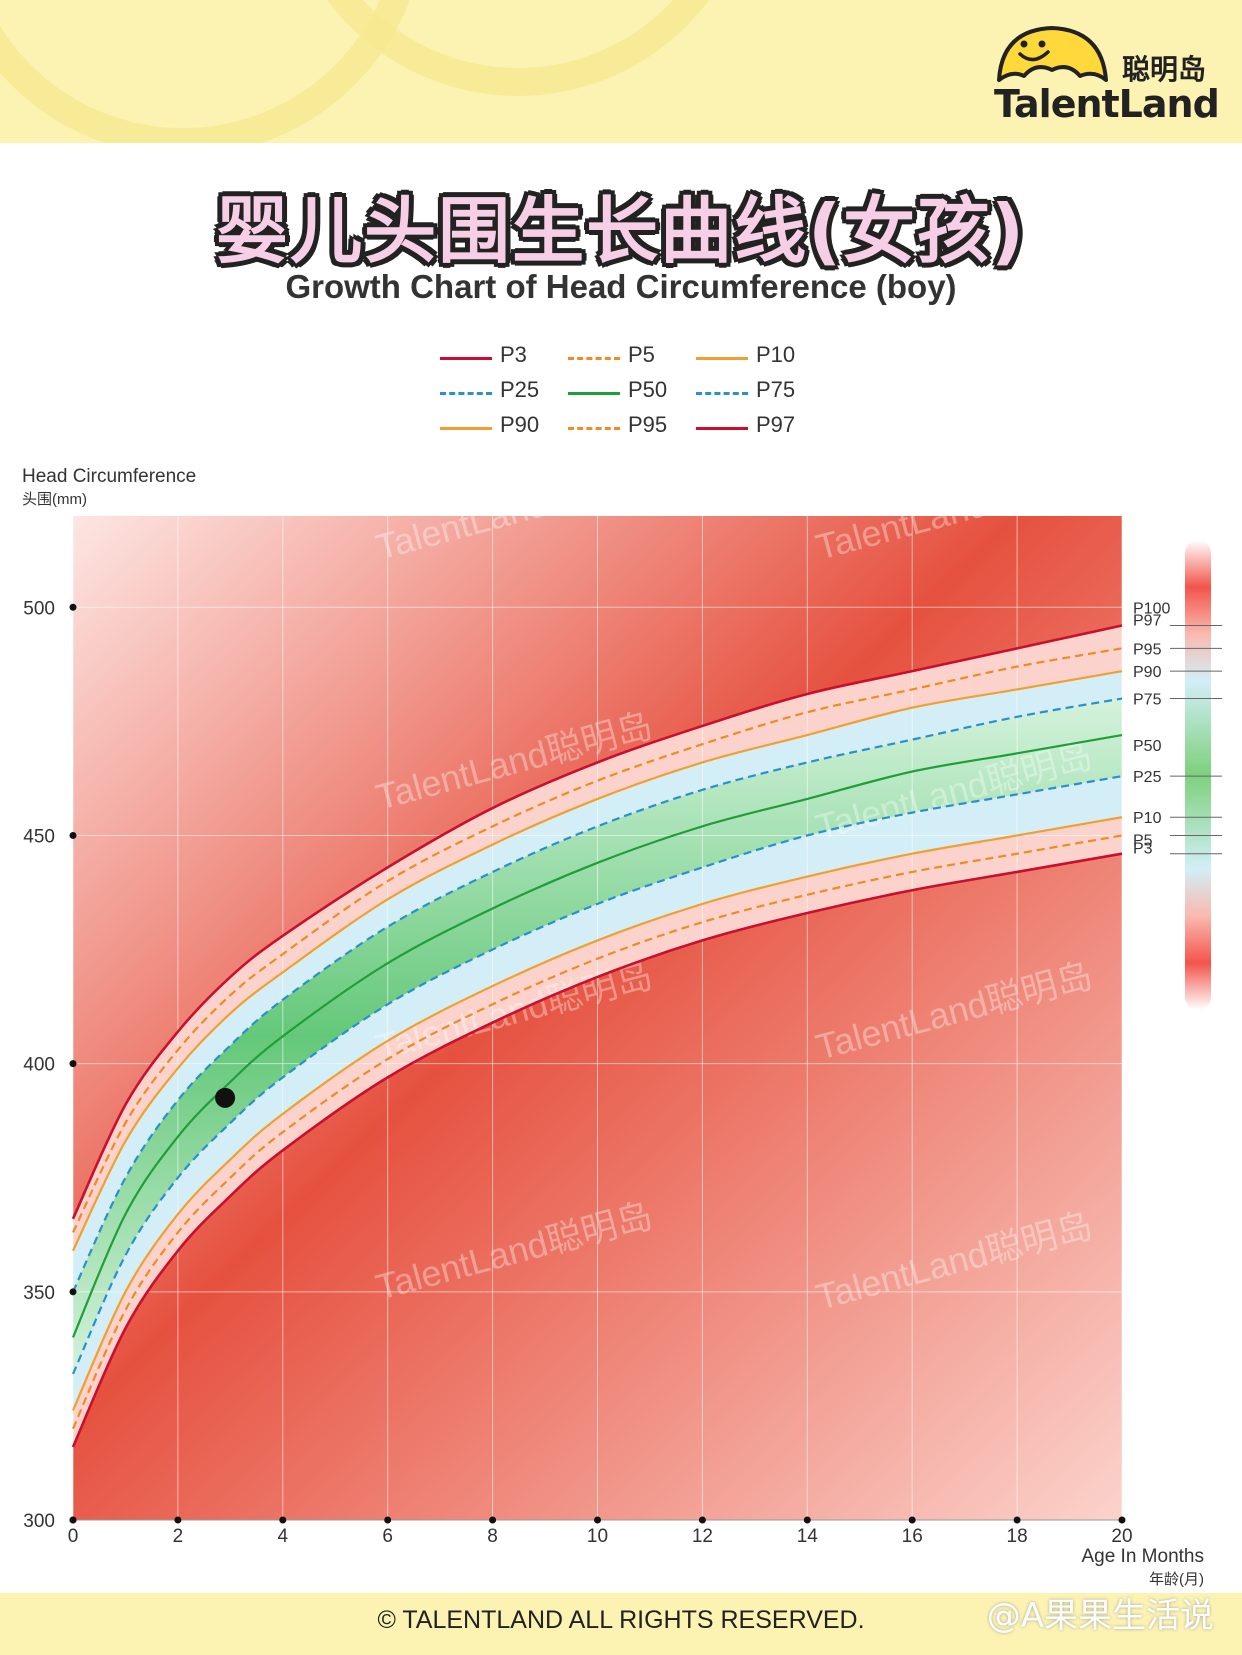 The height and width of the screenshot is (1655, 1242). I want to click on legend-item-p5: P5, so click(633, 357).